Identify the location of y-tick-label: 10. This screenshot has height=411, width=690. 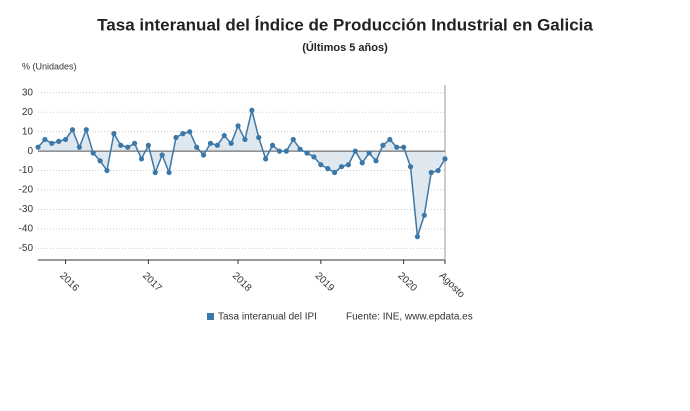
(28, 131).